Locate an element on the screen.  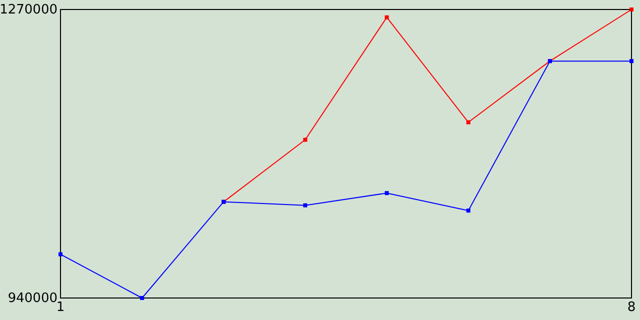
x-tick-label: 8 is located at coordinates (631, 308).